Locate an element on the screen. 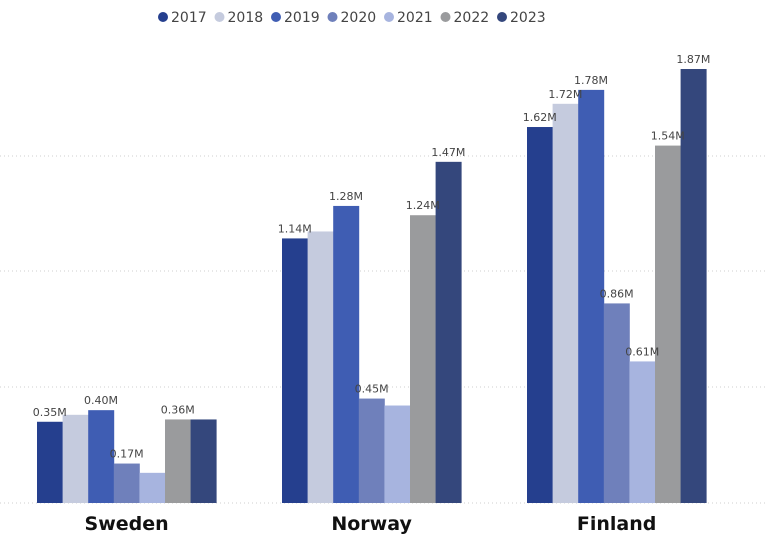 This screenshot has height=544, width=765. legend-item: 2021 is located at coordinates (408, 18).